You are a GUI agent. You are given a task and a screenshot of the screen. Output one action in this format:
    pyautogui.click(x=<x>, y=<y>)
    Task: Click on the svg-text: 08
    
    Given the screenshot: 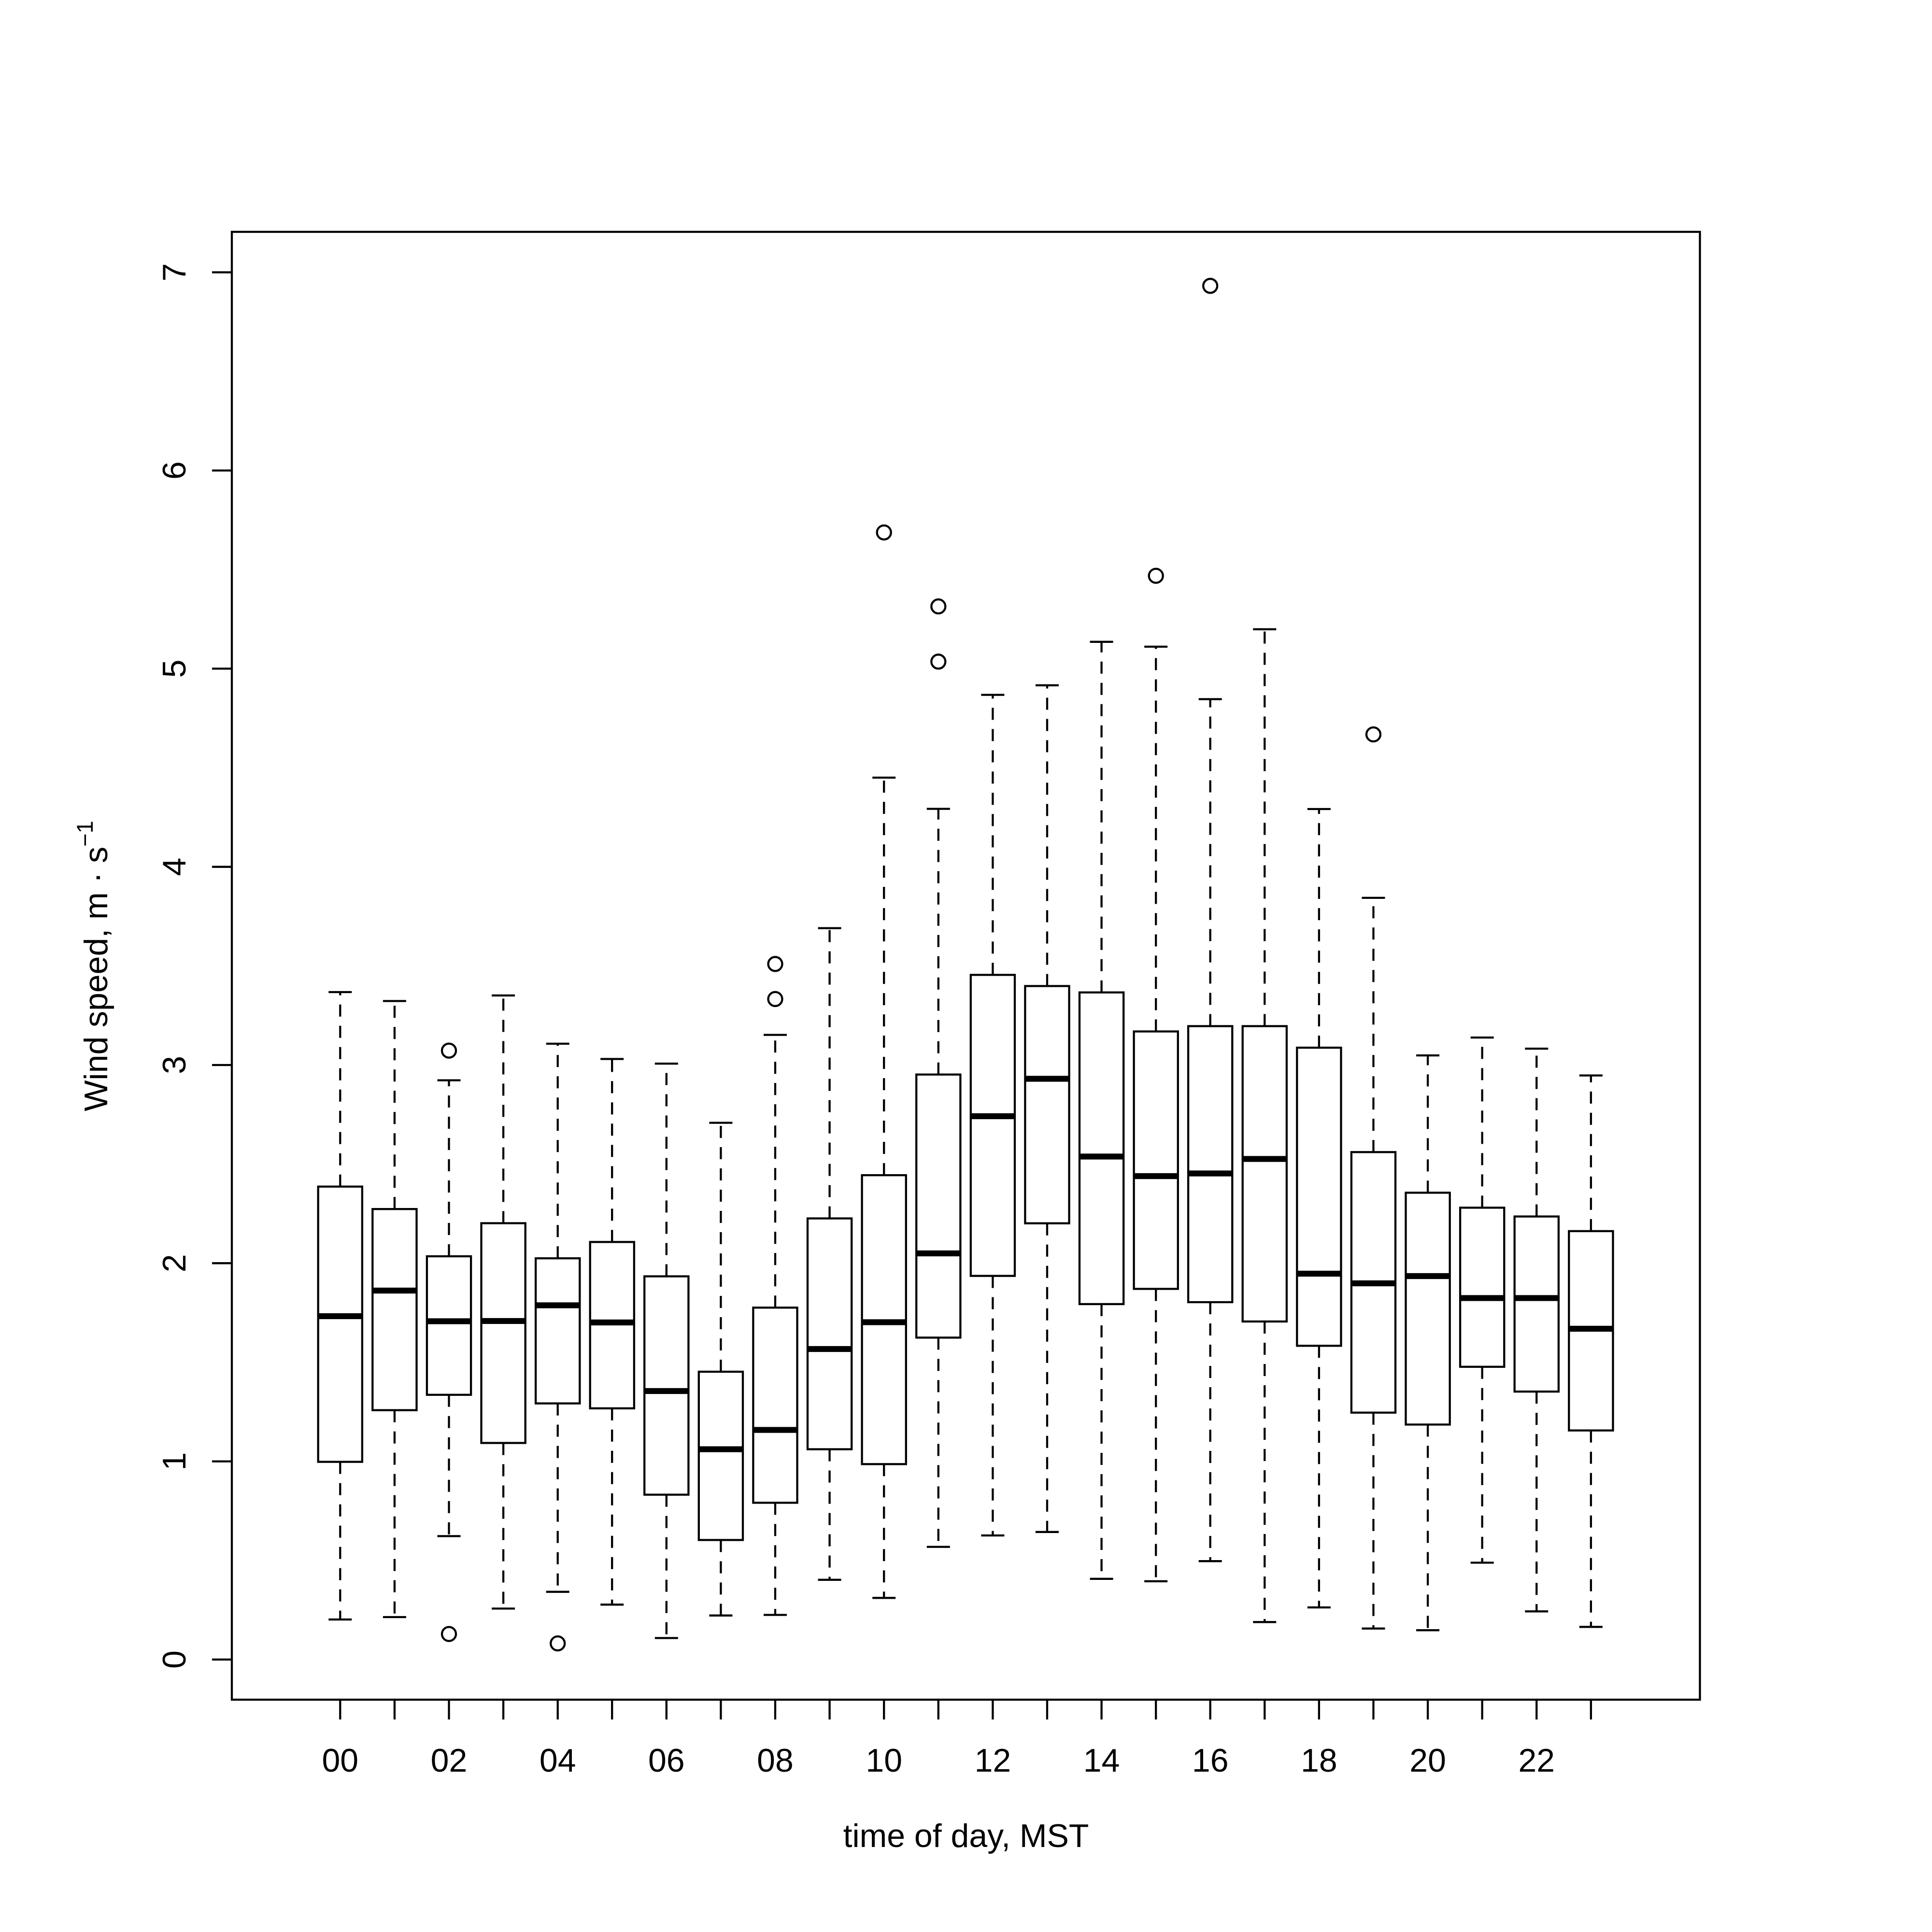 What is the action you would take?
    pyautogui.click(x=775, y=1760)
    